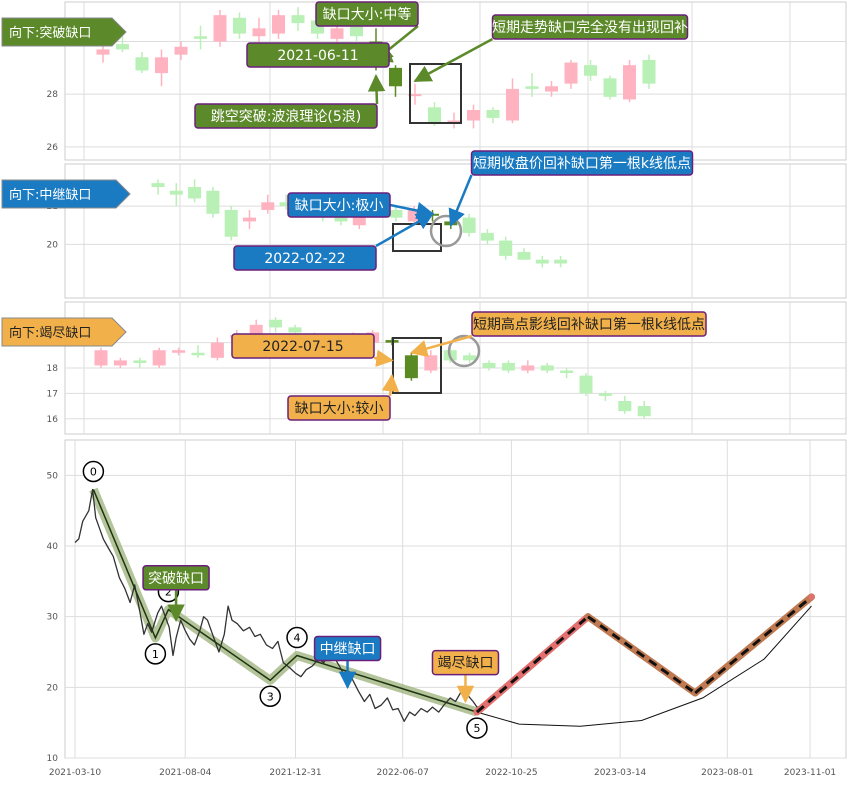 This screenshot has width=853, height=788. I want to click on panel-badge-label: 向下:中继缺口, so click(50, 195).